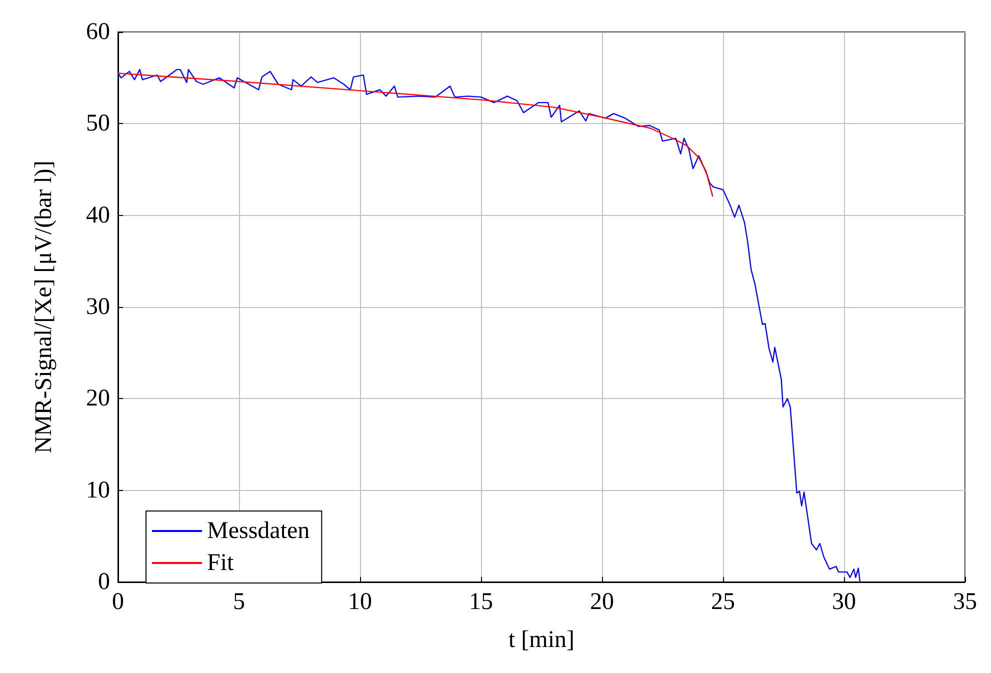 The image size is (991, 673). What do you see at coordinates (104, 582) in the screenshot?
I see `y-tick-label: 0` at bounding box center [104, 582].